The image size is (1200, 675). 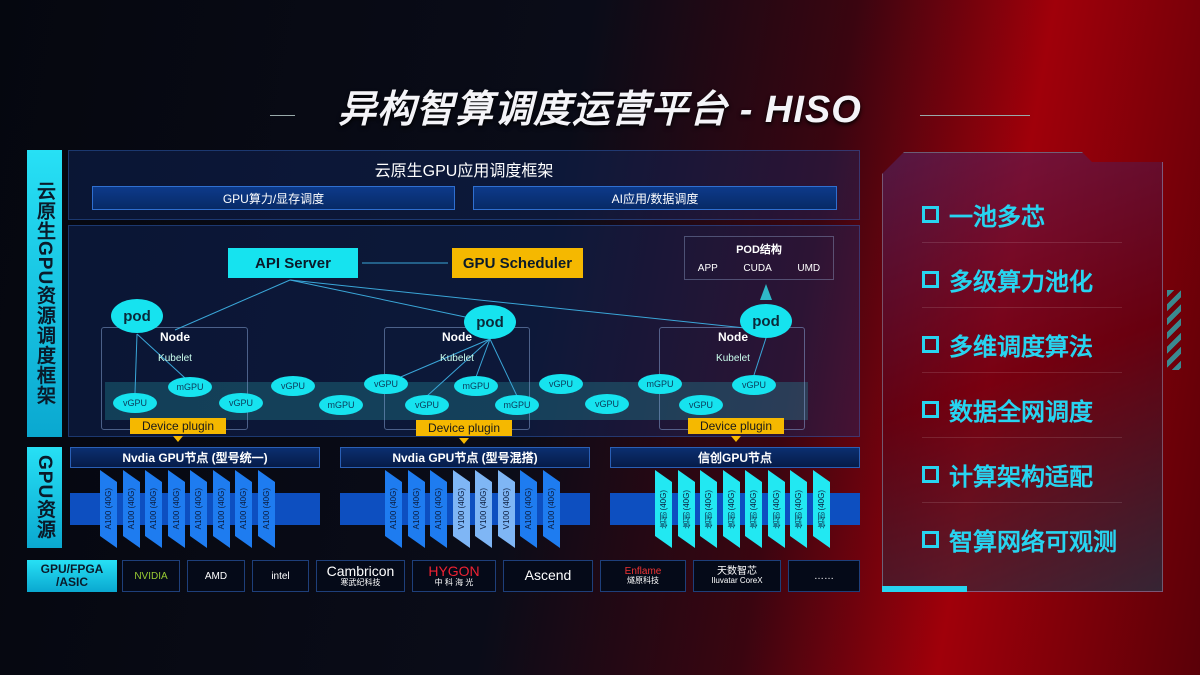 What do you see at coordinates (975, 115) in the screenshot?
I see `title-decoration-right` at bounding box center [975, 115].